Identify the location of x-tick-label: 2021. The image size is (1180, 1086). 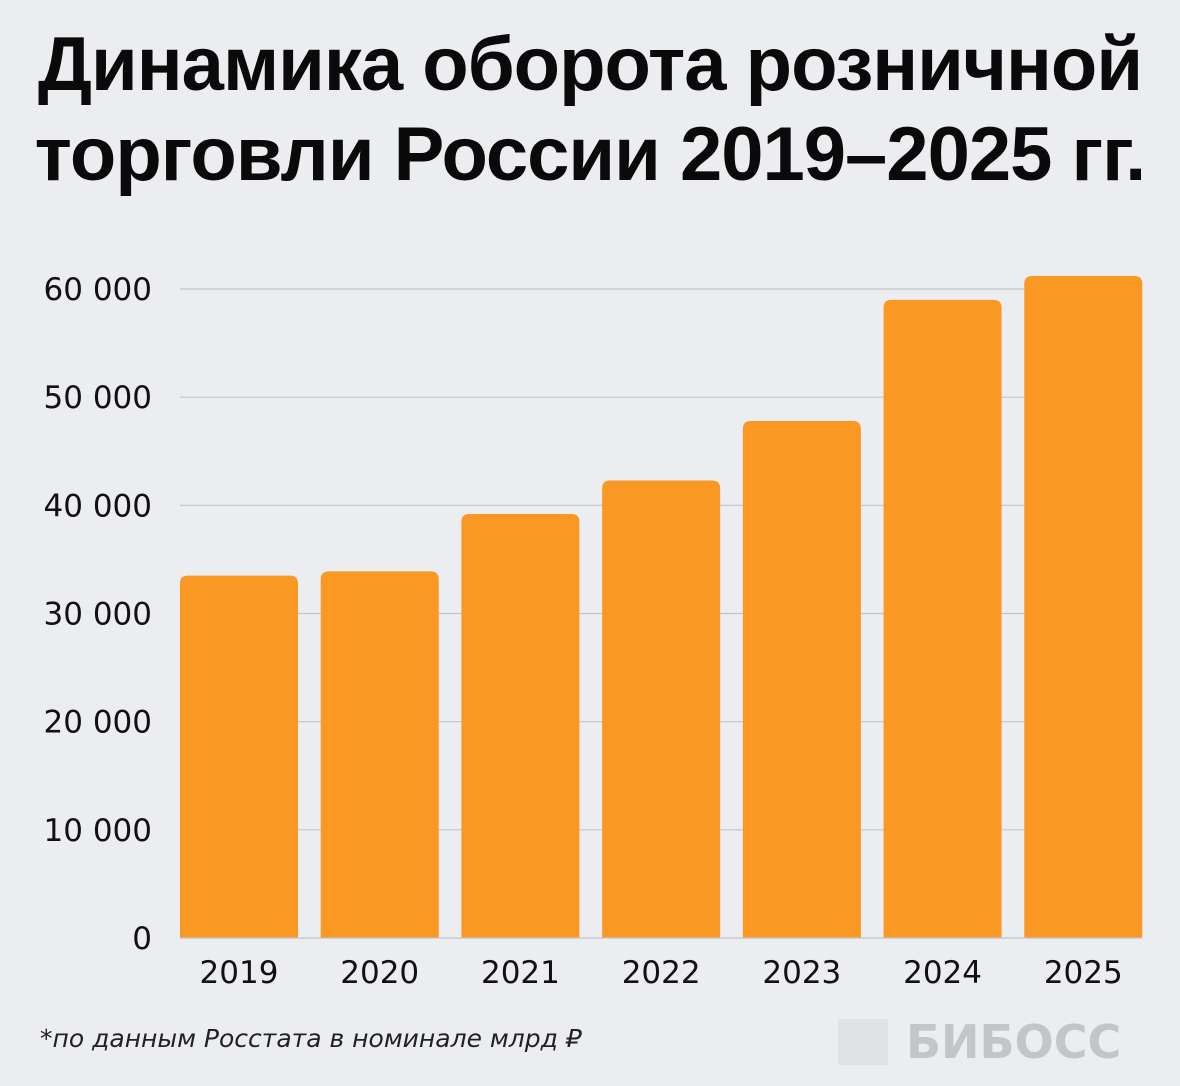
(520, 973).